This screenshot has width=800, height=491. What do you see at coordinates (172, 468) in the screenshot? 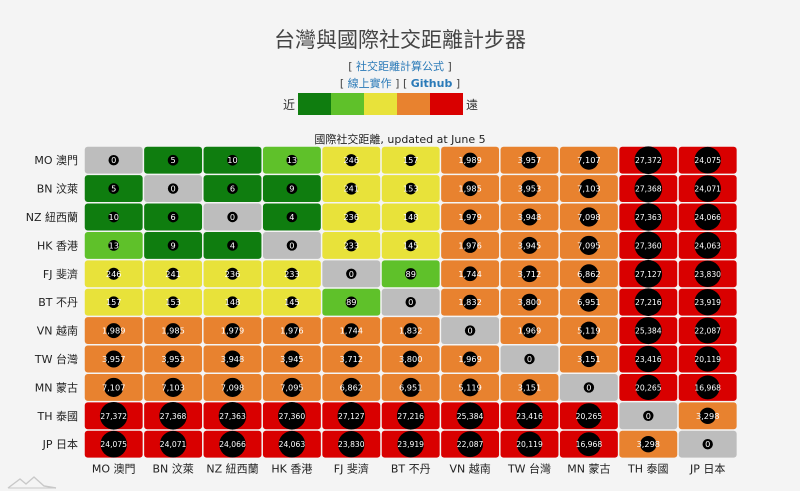
I see `column-label: BN 汶萊` at bounding box center [172, 468].